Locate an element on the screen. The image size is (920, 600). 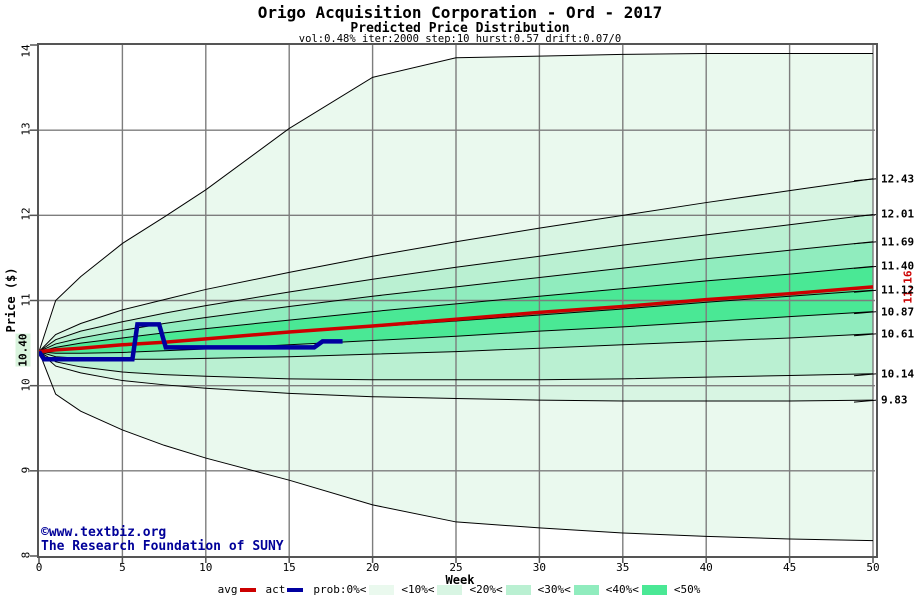
y-tick-label-9: 9 is located at coordinates (26, 470).